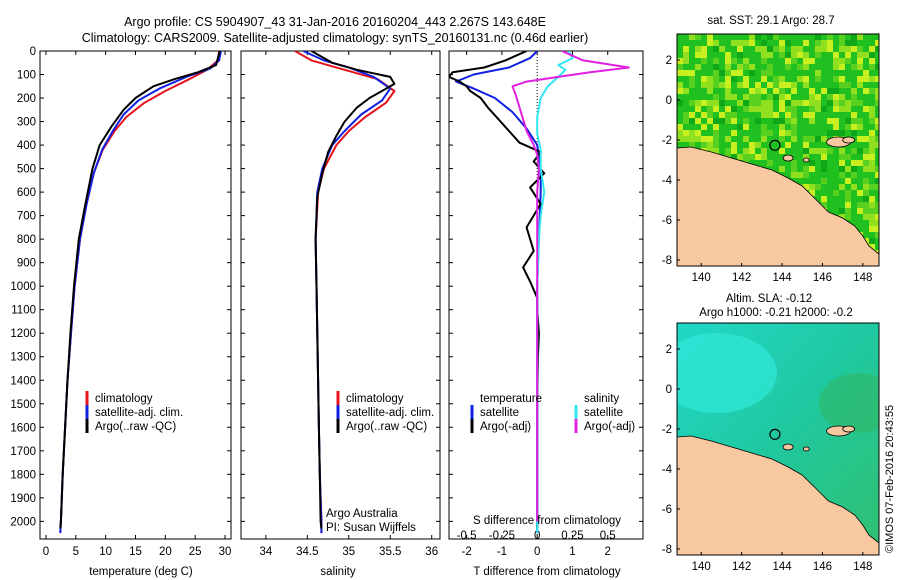 The width and height of the screenshot is (900, 580). I want to click on legend-title-salinity: salinity, so click(601, 399).